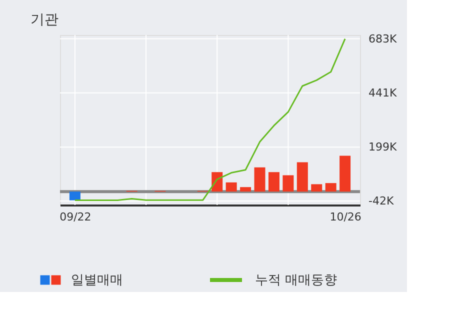  I want to click on y-tick-label: 441K, so click(383, 93).